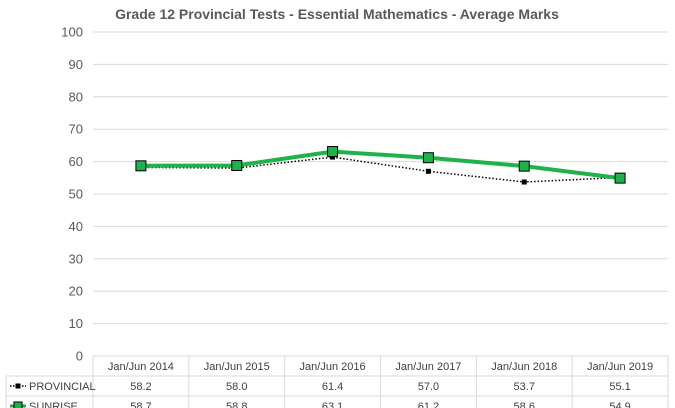 Image resolution: width=675 pixels, height=408 pixels. I want to click on y-tick-label: 50, so click(76, 194).